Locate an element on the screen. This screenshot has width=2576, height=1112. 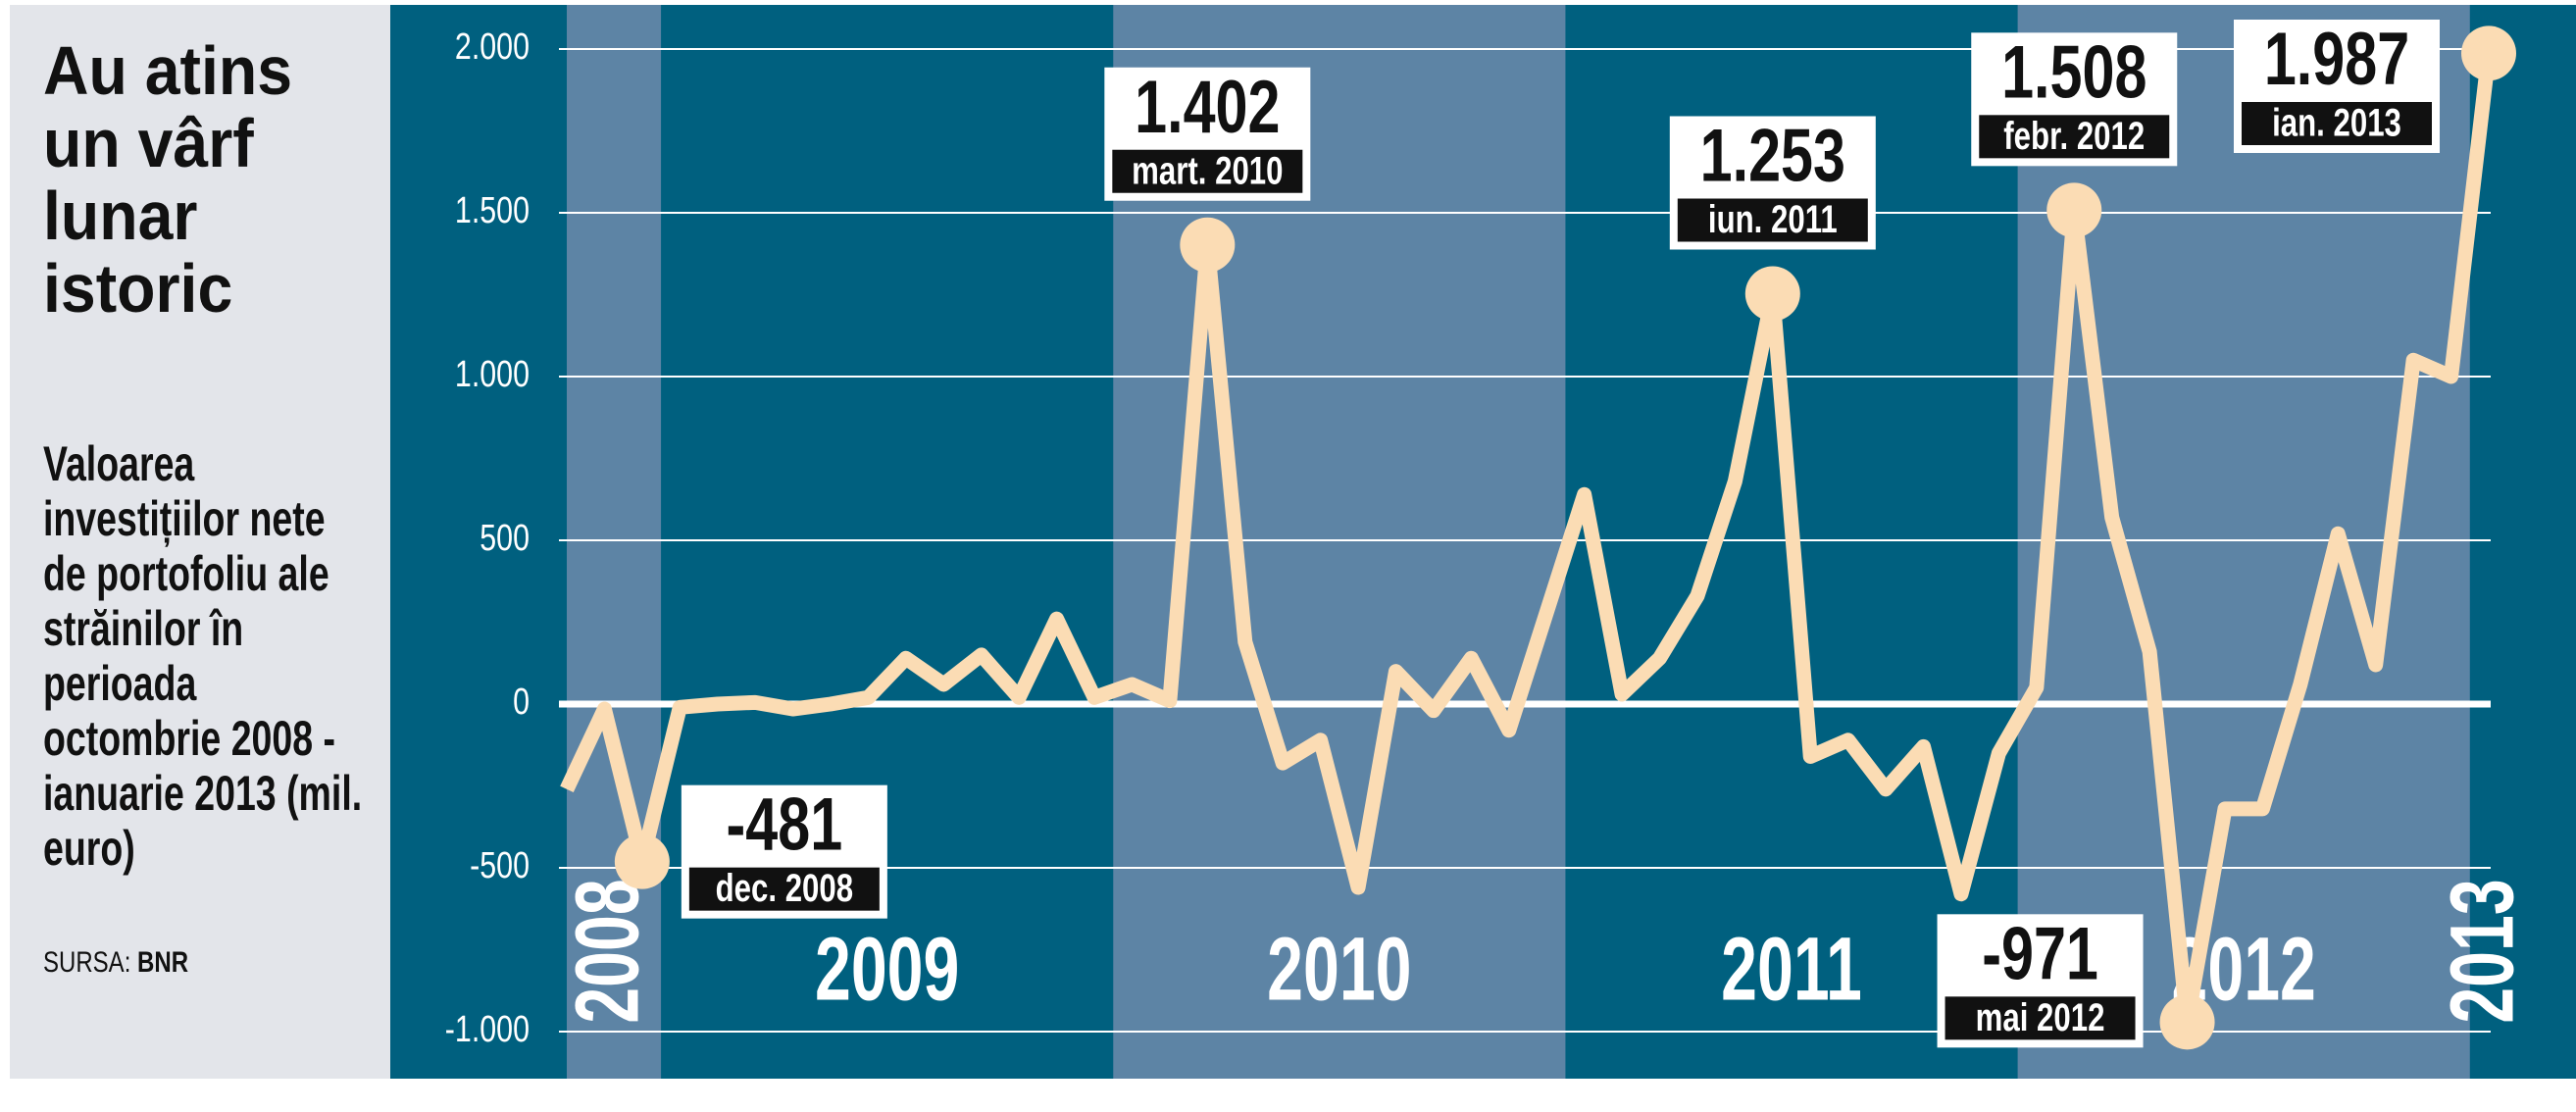
date-label: febr. 2012 is located at coordinates (2074, 136).